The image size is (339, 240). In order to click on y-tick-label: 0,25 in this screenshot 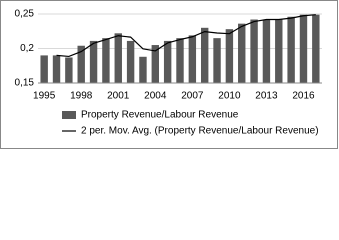, I will do `click(25, 14)`.